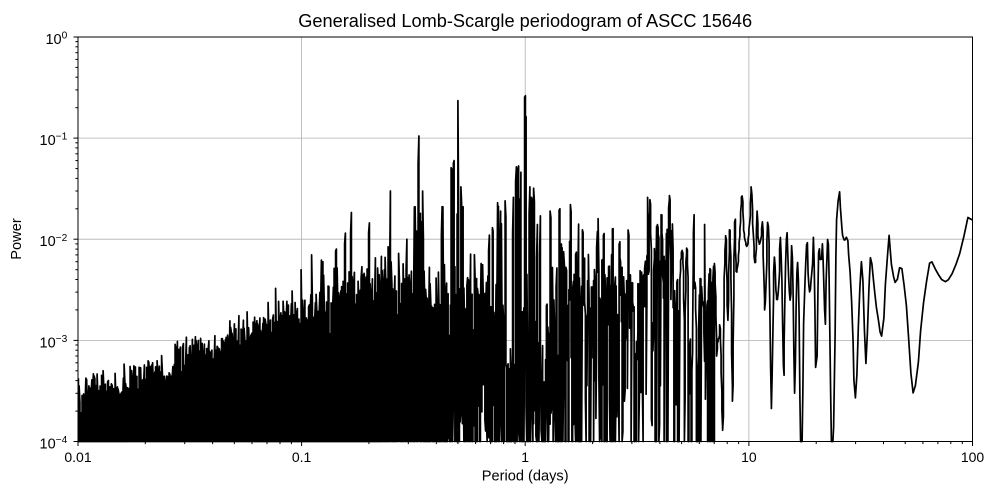 This screenshot has width=1000, height=500. What do you see at coordinates (525, 457) in the screenshot?
I see `svg-text: 1` at bounding box center [525, 457].